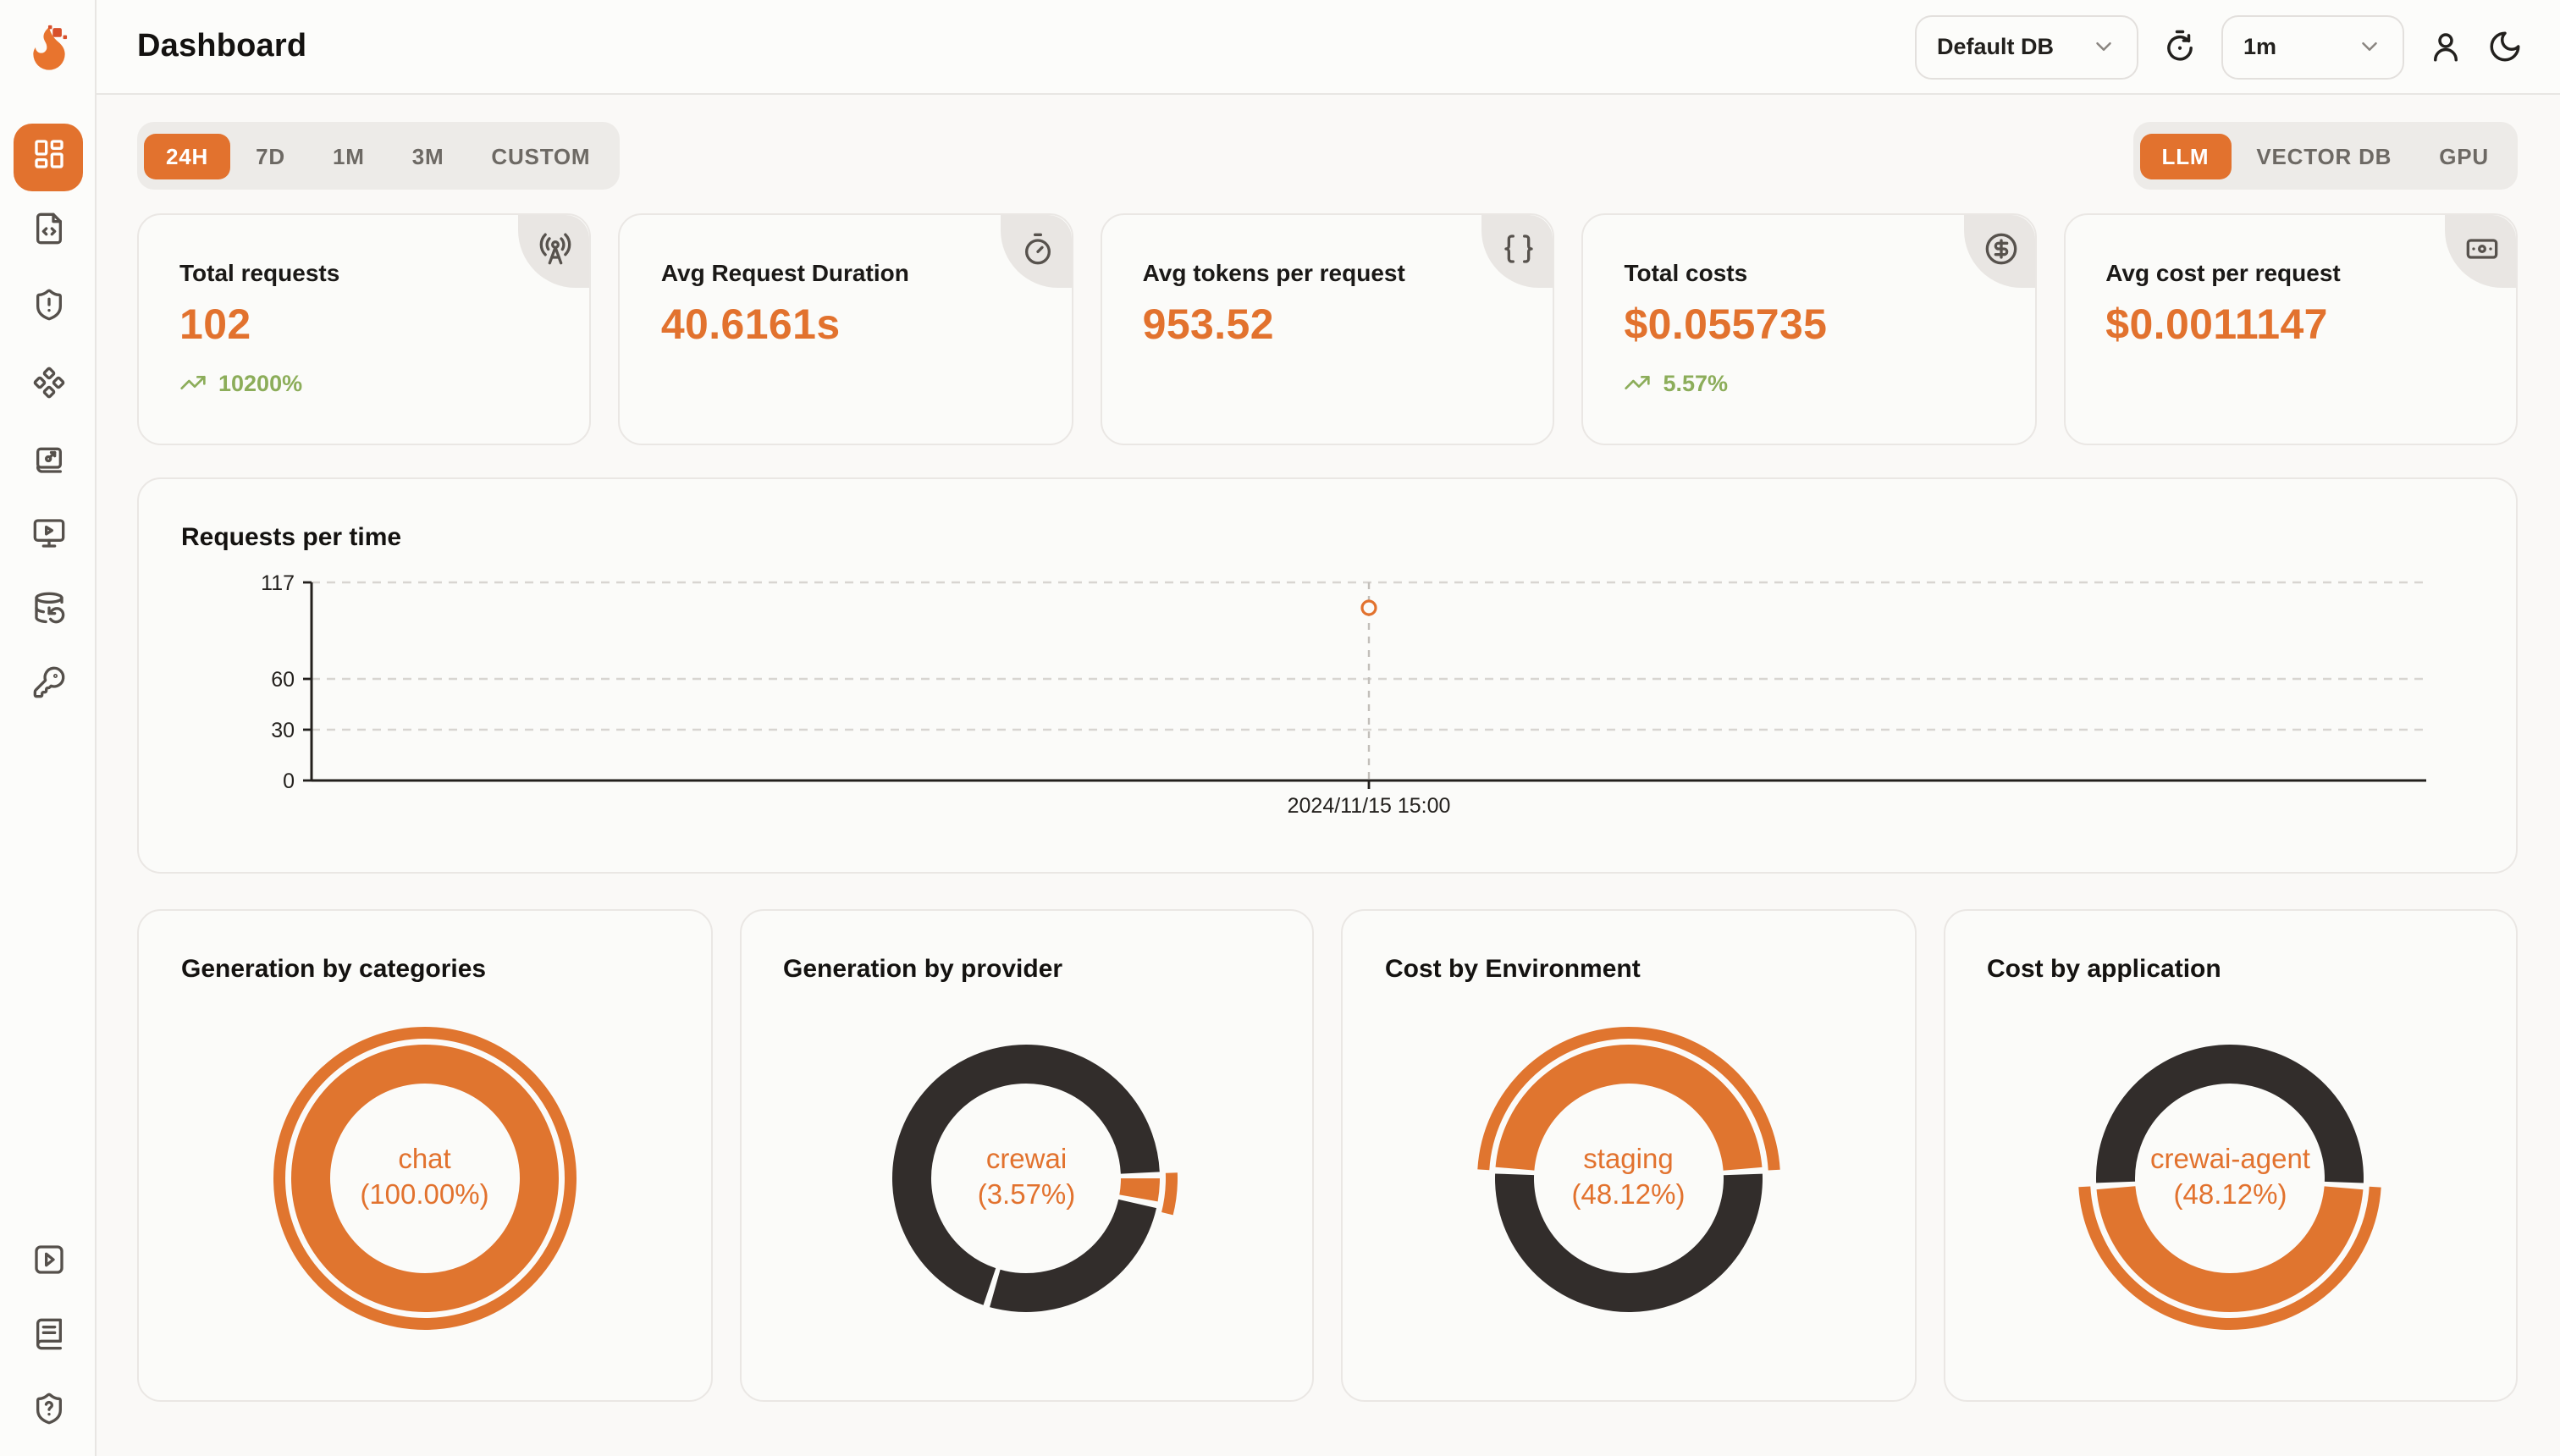 This screenshot has height=1456, width=2560. What do you see at coordinates (1328, 47) in the screenshot?
I see `header: Dashboard Default DB 1m` at bounding box center [1328, 47].